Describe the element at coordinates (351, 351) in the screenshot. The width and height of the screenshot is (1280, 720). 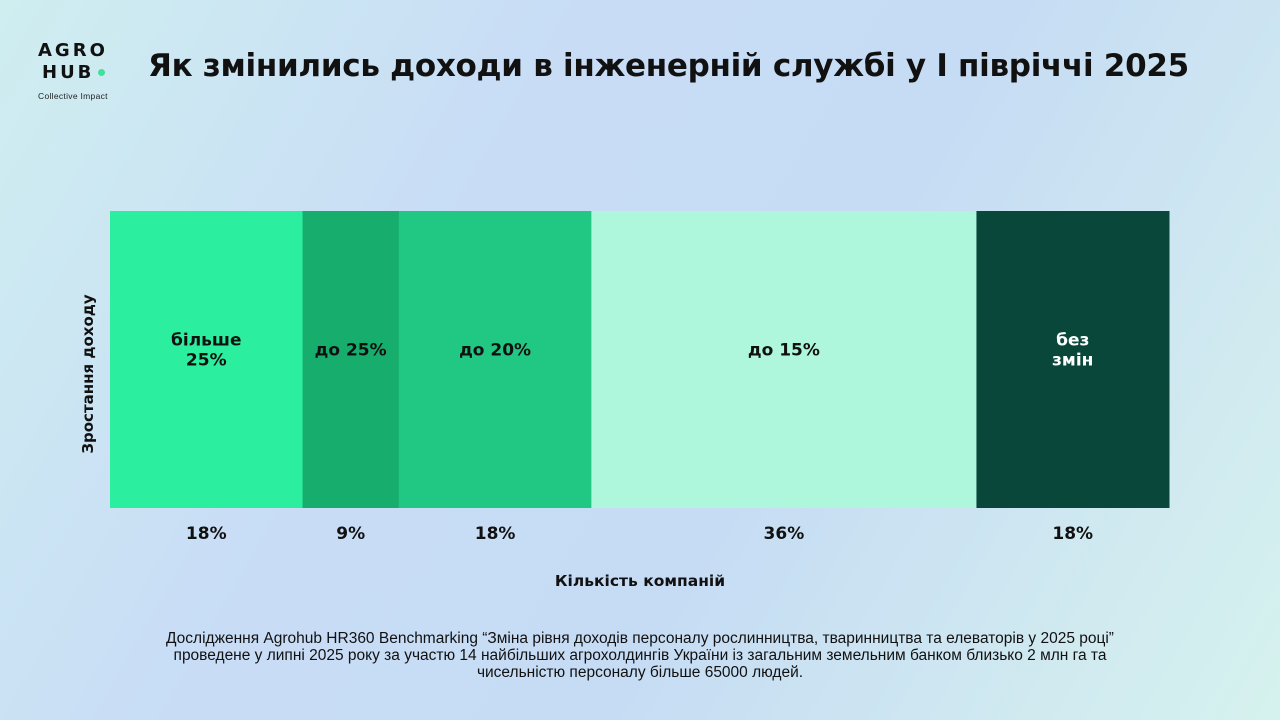
I see `segment-label-2: до 25%` at that location.